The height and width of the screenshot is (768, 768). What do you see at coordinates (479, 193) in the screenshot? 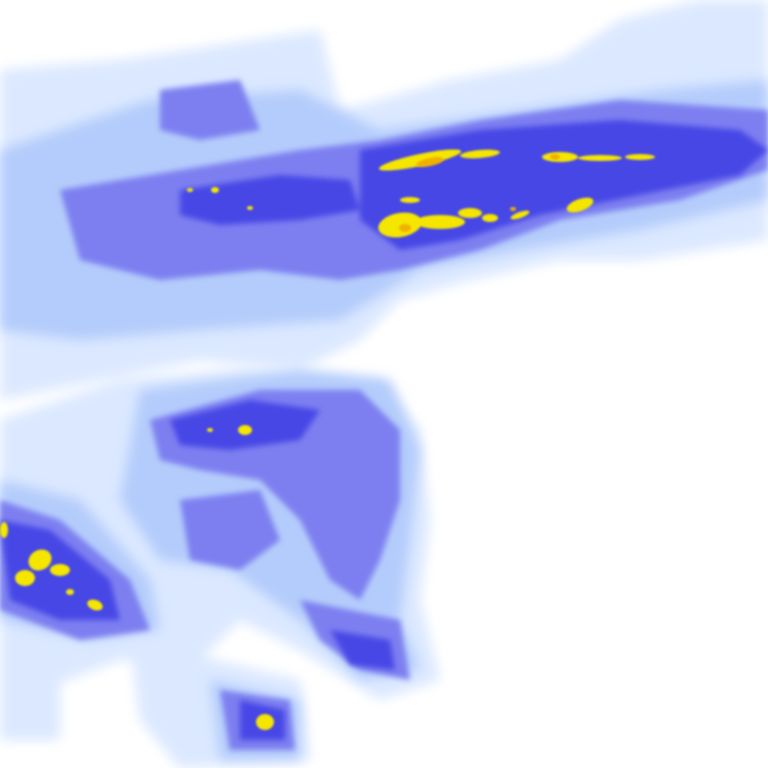
I see `extreme-precip-cores` at bounding box center [479, 193].